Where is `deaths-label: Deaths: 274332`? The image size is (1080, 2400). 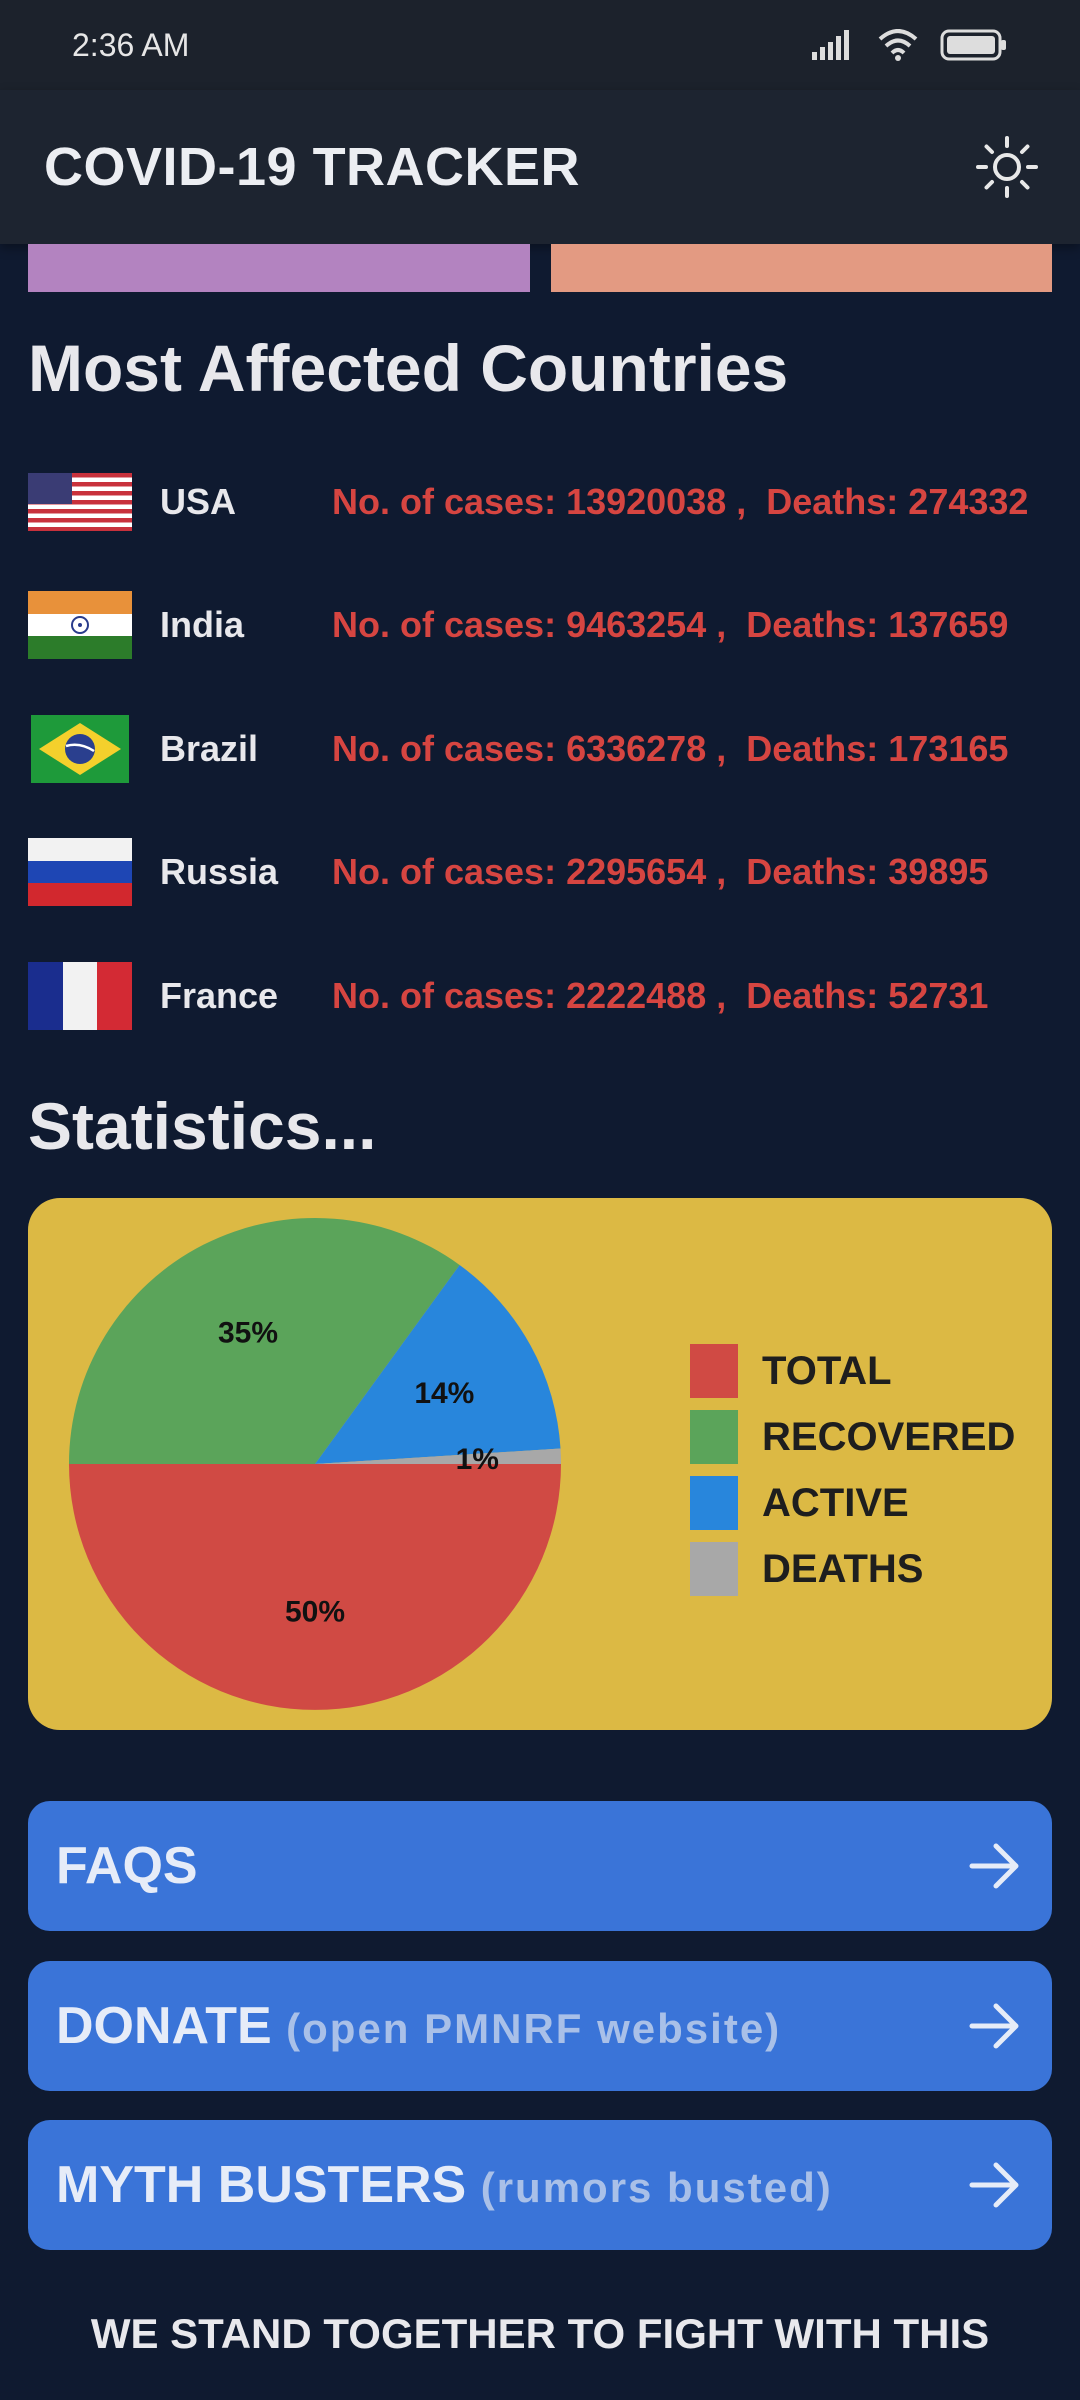 deaths-label: Deaths: 274332 is located at coordinates (897, 501).